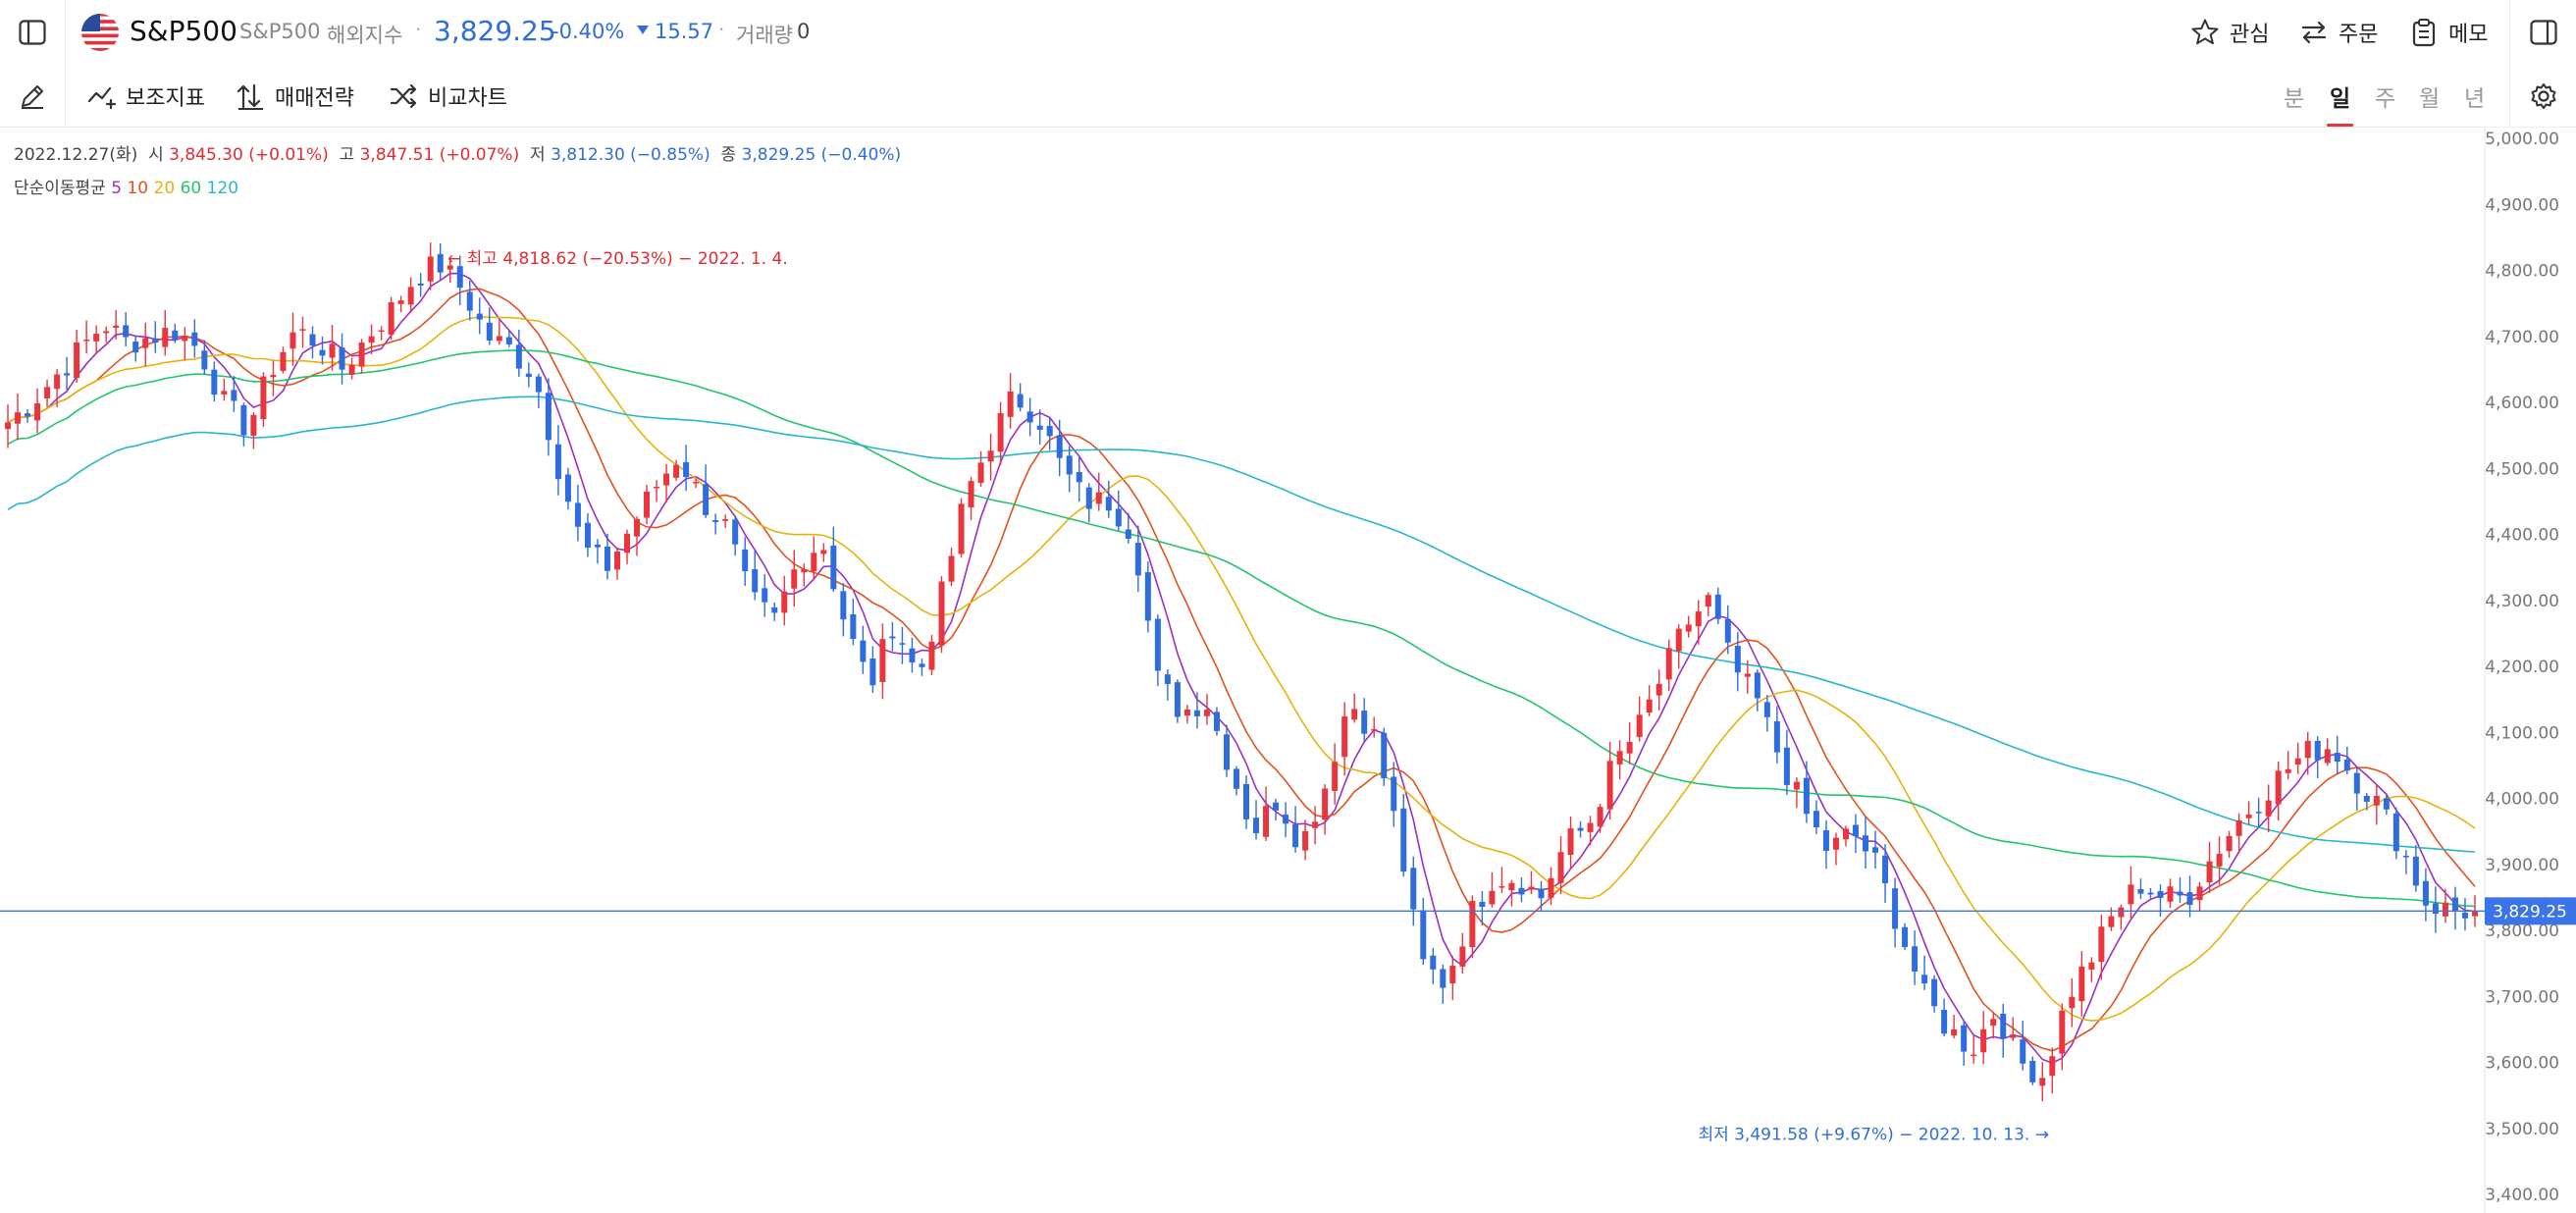  Describe the element at coordinates (347, 155) in the screenshot. I see `high-label: 고` at that location.